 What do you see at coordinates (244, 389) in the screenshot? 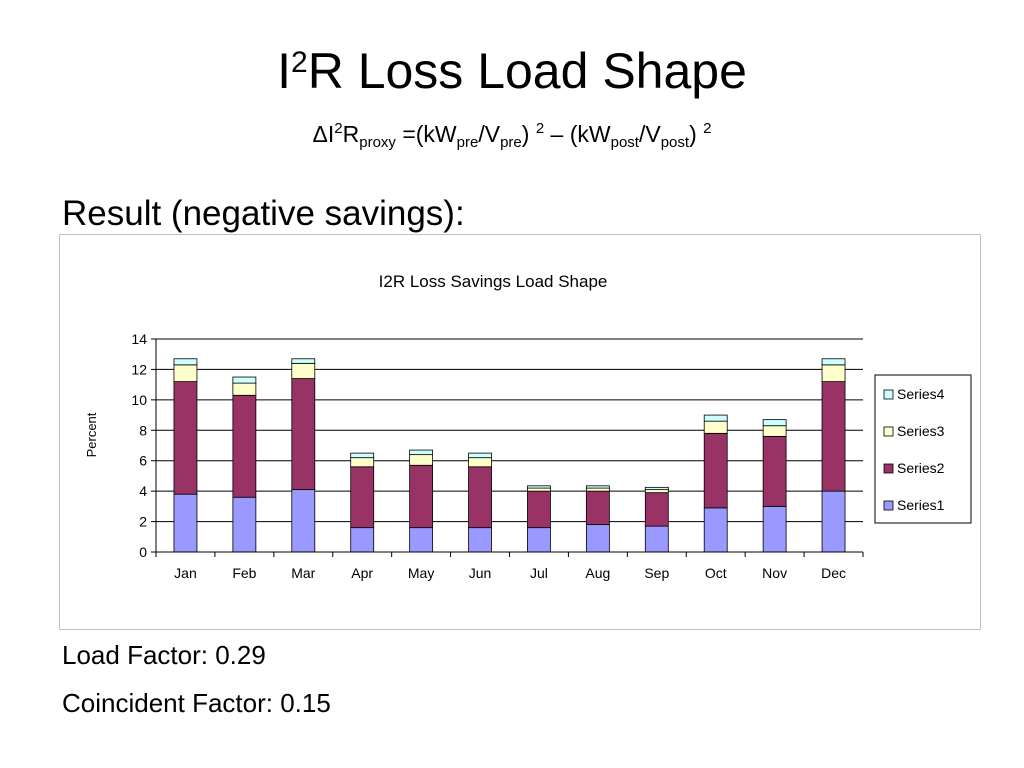
I see `bar-series3-feb` at bounding box center [244, 389].